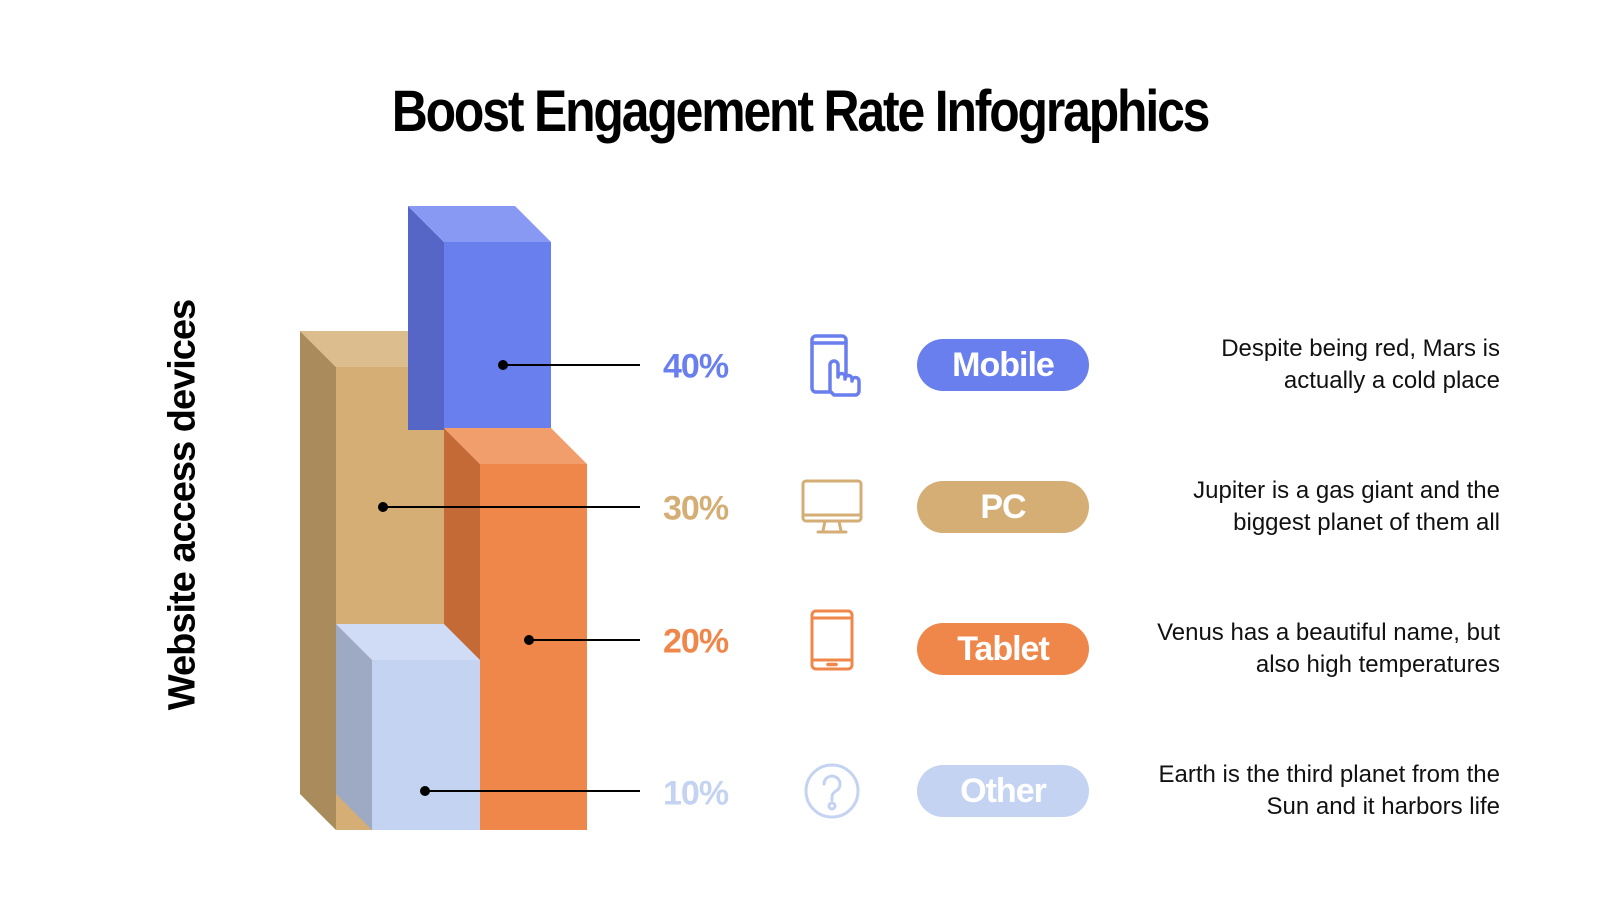  What do you see at coordinates (1329, 774) in the screenshot?
I see `description-line: Earth is the third planet from the` at bounding box center [1329, 774].